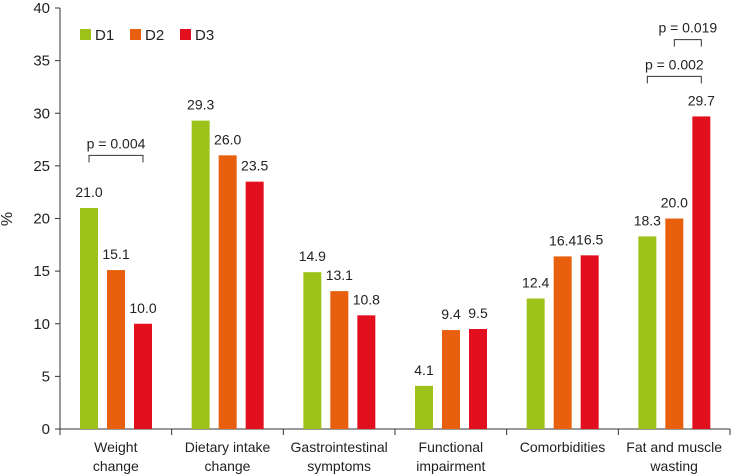 The image size is (734, 476). What do you see at coordinates (535, 282) in the screenshot?
I see `value-label: 12.4` at bounding box center [535, 282].